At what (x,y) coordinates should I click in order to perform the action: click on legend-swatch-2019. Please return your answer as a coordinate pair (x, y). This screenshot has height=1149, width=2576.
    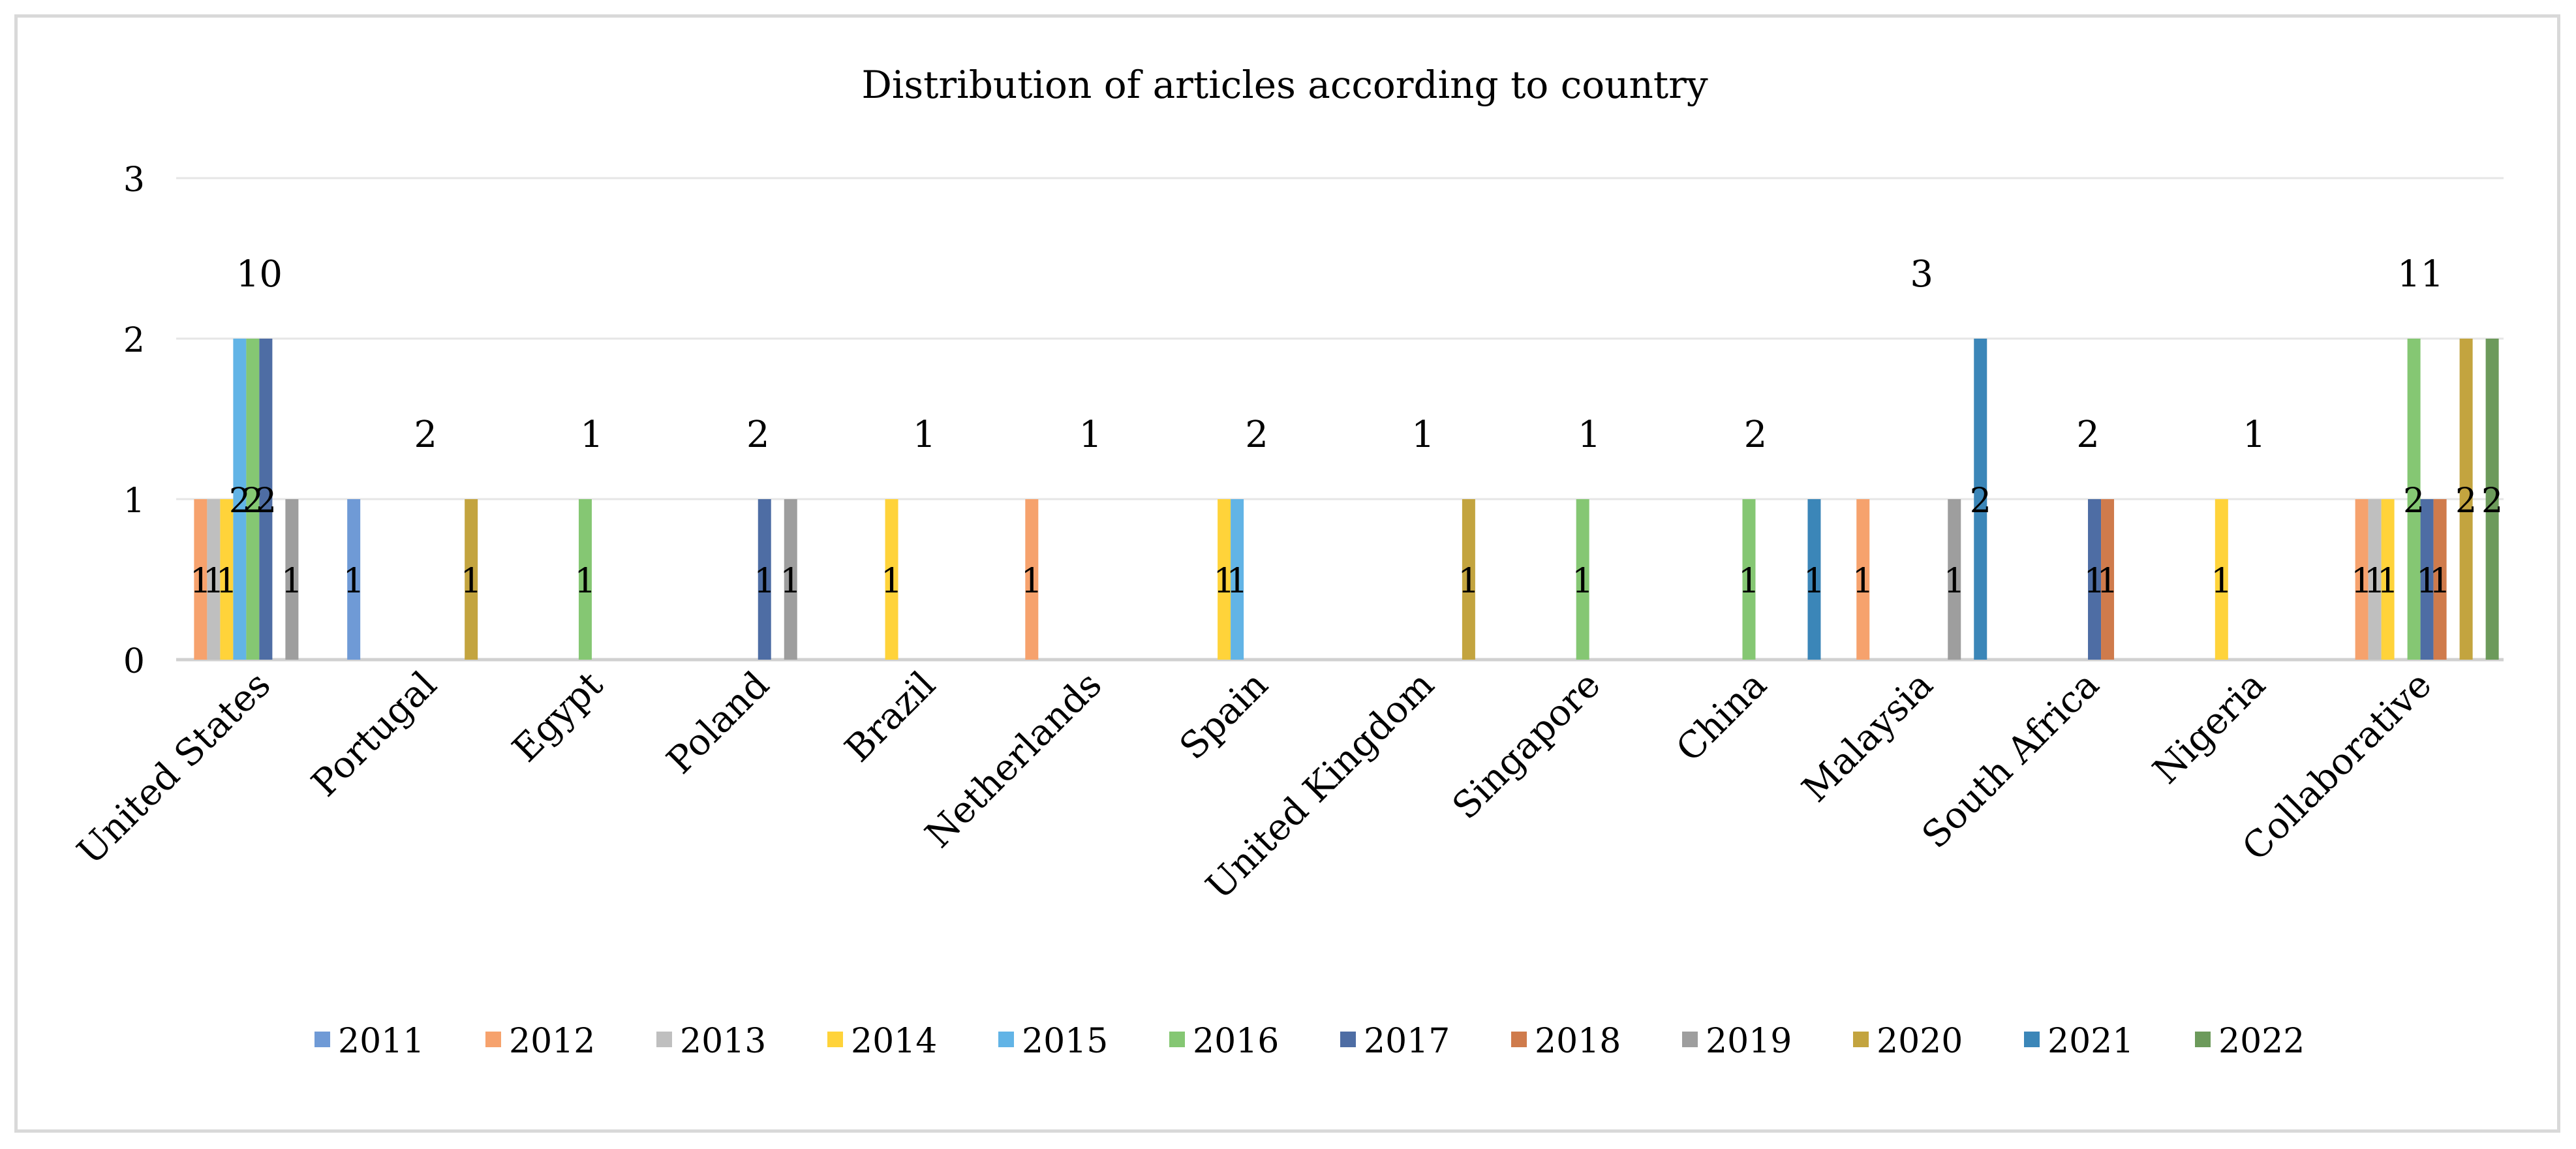
    Looking at the image, I should click on (1690, 1039).